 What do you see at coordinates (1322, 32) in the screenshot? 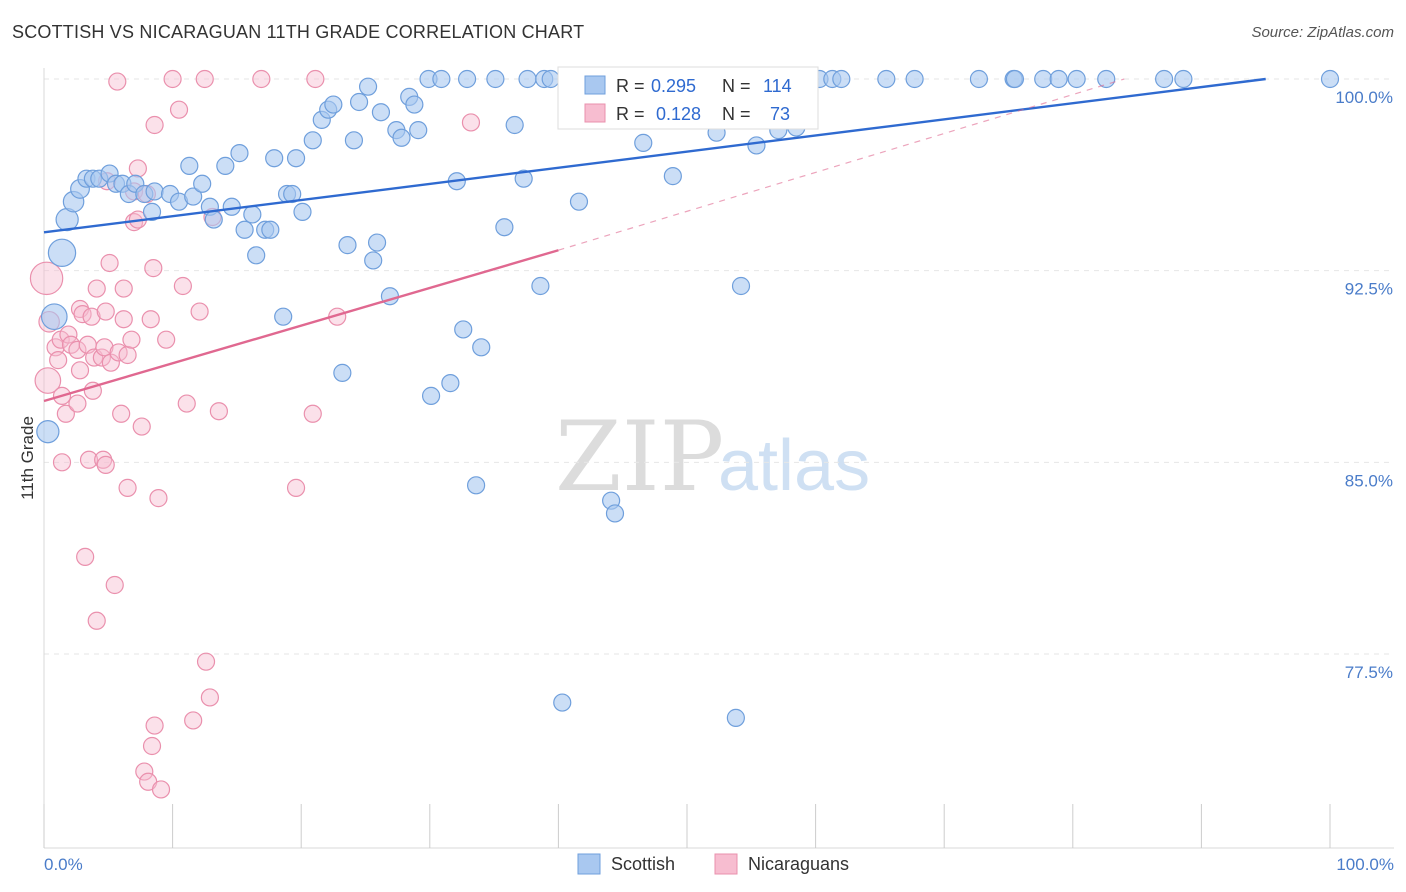
I see `source-note: Source: ZipAtlas.com` at bounding box center [1322, 32].